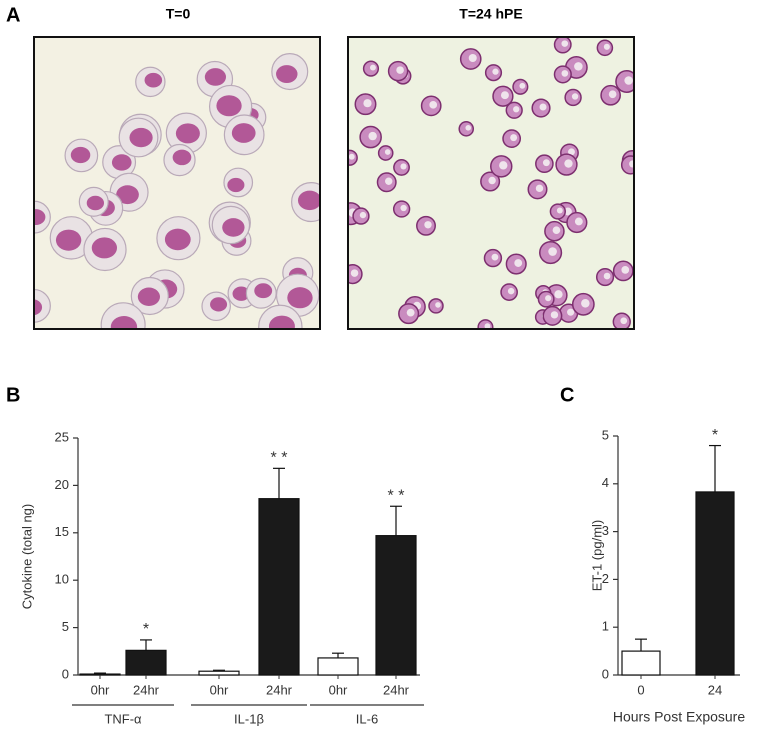 This screenshot has height=731, width=773. I want to click on panel-label: A, so click(13, 15).